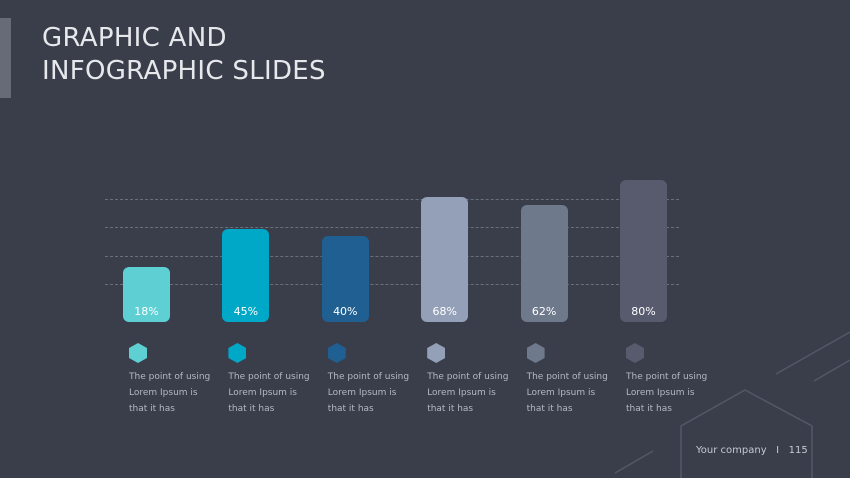 The width and height of the screenshot is (850, 478). Describe the element at coordinates (643, 251) in the screenshot. I see `bar: 80%` at that location.